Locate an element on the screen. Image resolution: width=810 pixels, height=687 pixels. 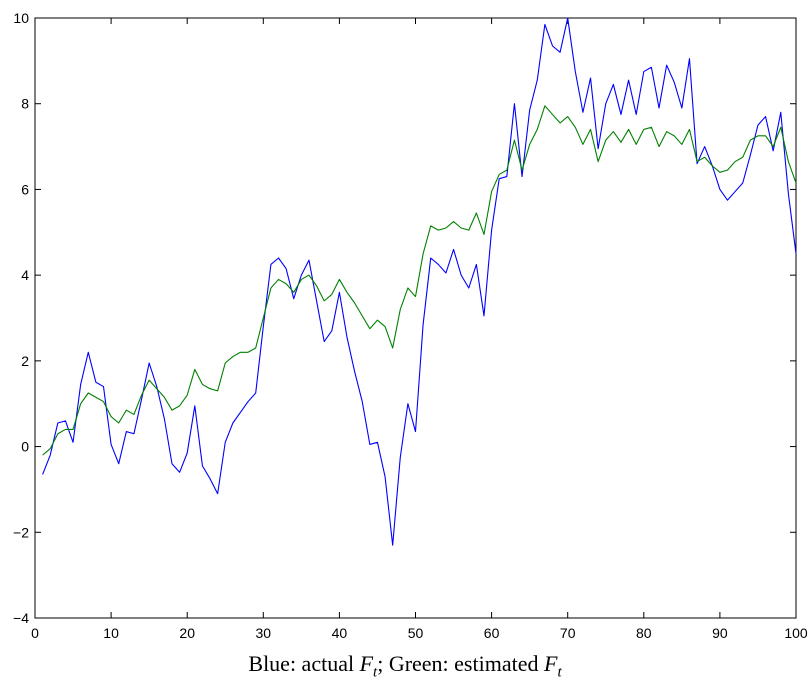
y-tick-label: 8 is located at coordinates (25, 104).